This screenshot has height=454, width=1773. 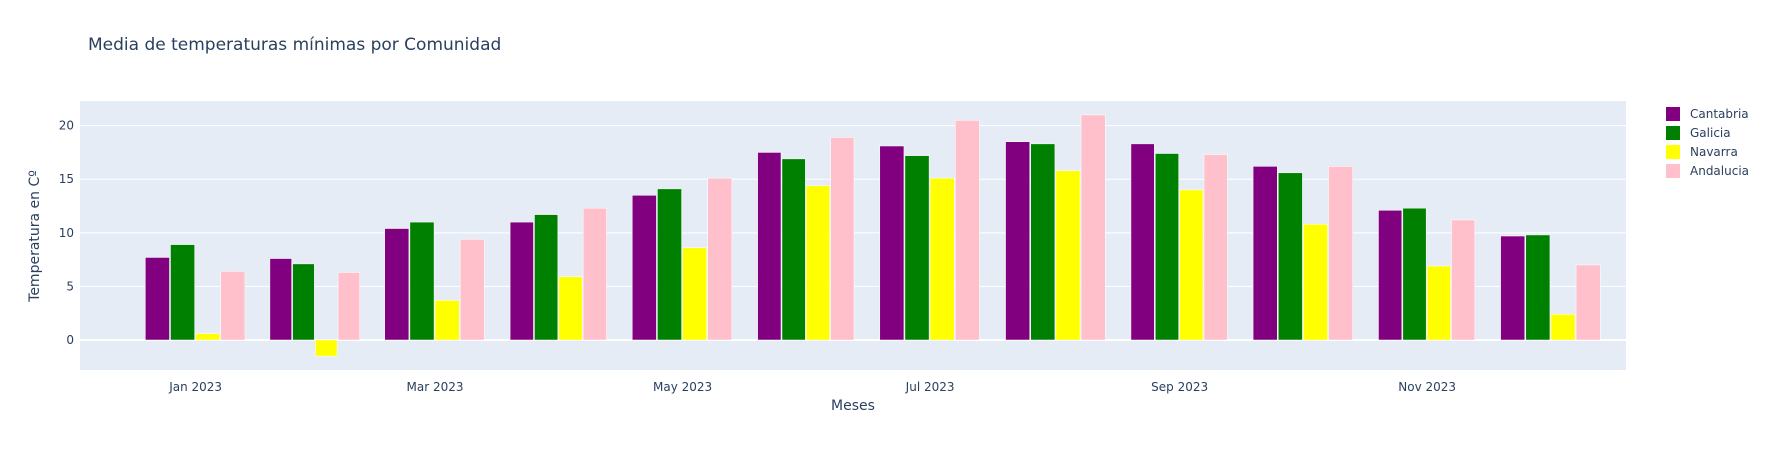 I want to click on legend-item-andalucia: Andalucia, so click(x=1707, y=171).